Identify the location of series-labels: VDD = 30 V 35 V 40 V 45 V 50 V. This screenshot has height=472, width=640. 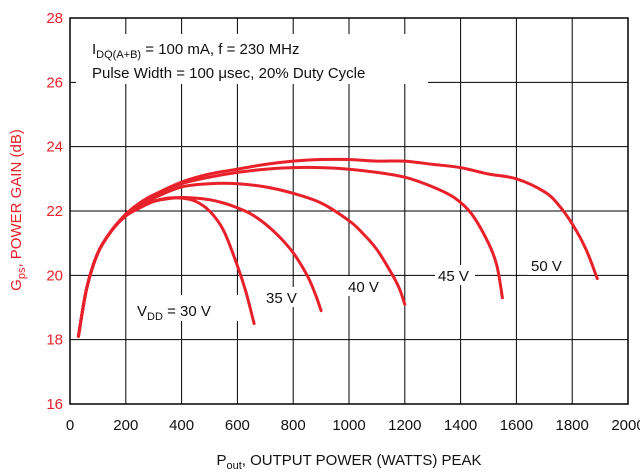
(350, 289).